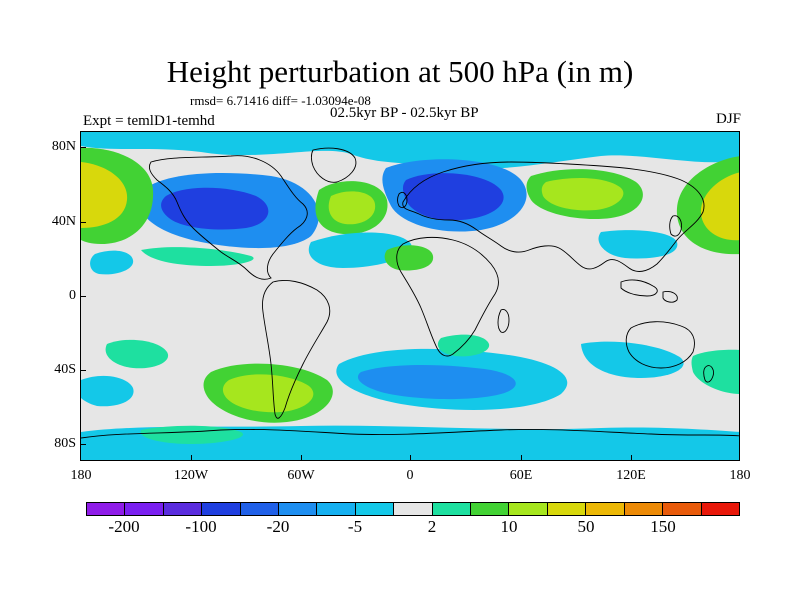  I want to click on lon-label-60e: 60E, so click(521, 475).